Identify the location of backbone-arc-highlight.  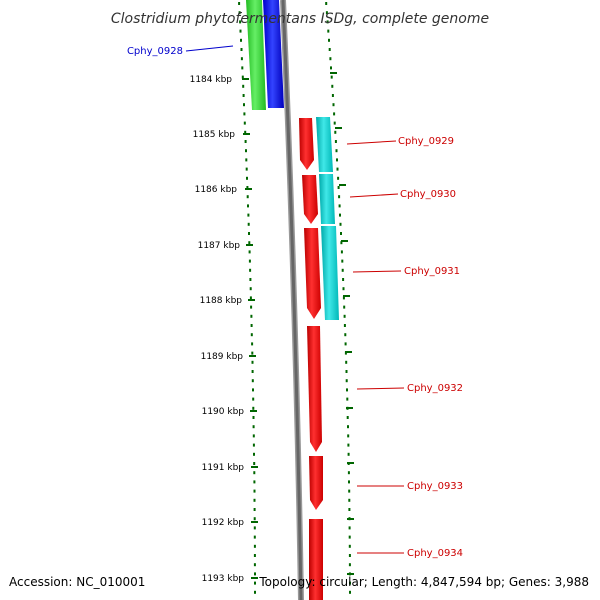
(292, 300).